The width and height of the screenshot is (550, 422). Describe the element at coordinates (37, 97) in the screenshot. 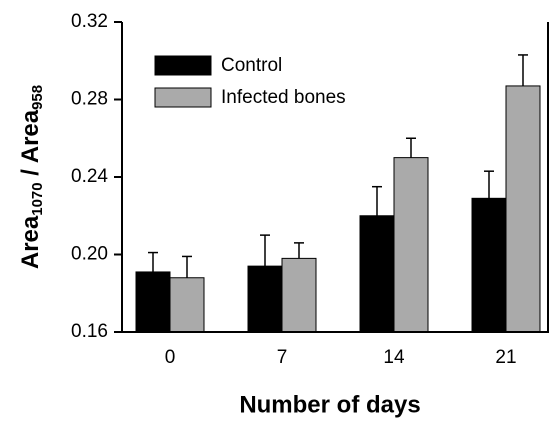

I see `y-label-sub: 958` at that location.